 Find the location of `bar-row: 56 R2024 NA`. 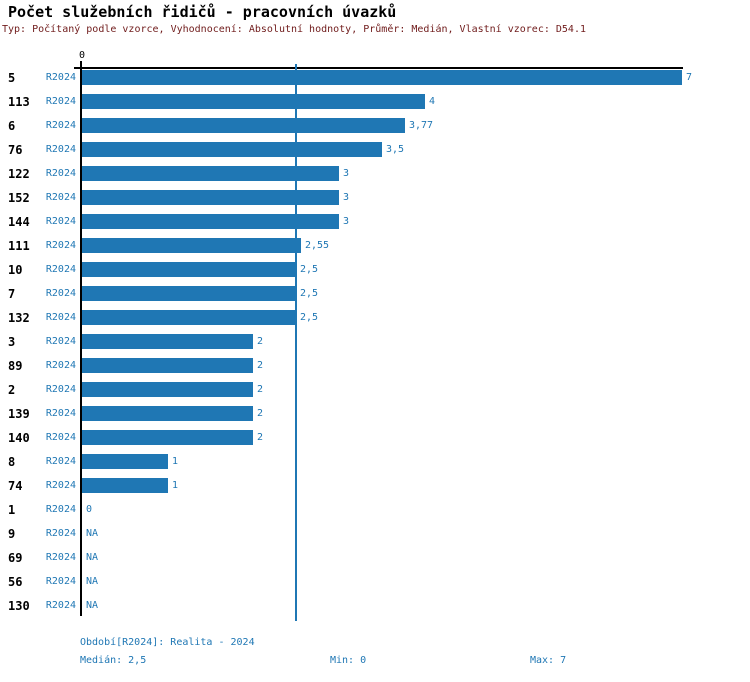

bar-row: 56 R2024 NA is located at coordinates (375, 582).